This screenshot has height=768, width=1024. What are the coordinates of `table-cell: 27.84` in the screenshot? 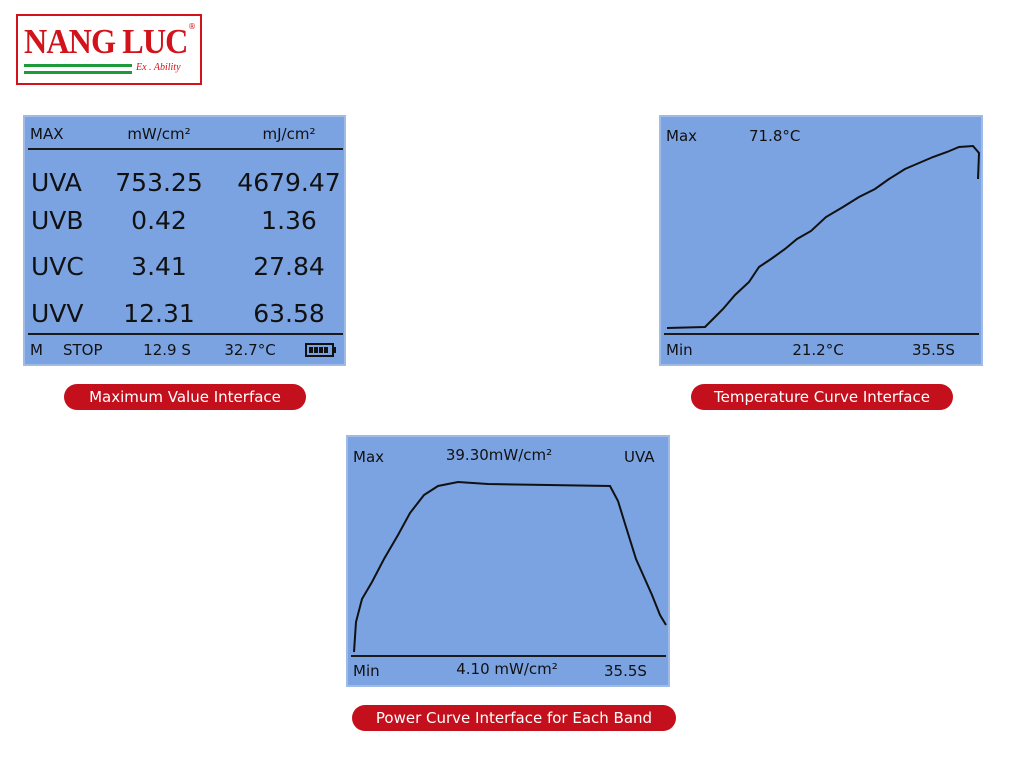 It's located at (289, 266).